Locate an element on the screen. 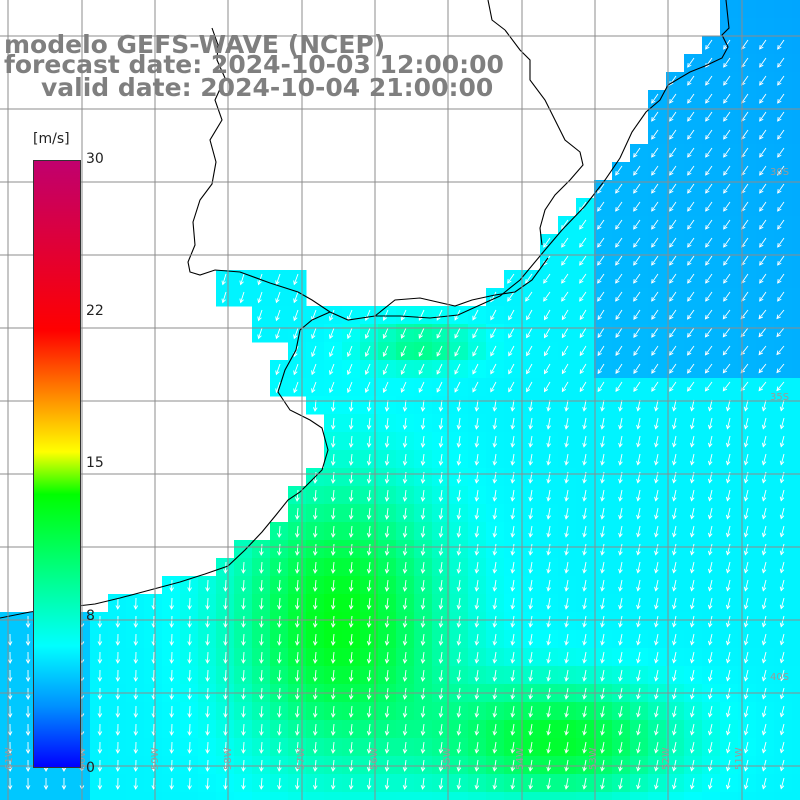 Image resolution: width=800 pixels, height=800 pixels. colorbar-label-8: 8 is located at coordinates (90, 616).